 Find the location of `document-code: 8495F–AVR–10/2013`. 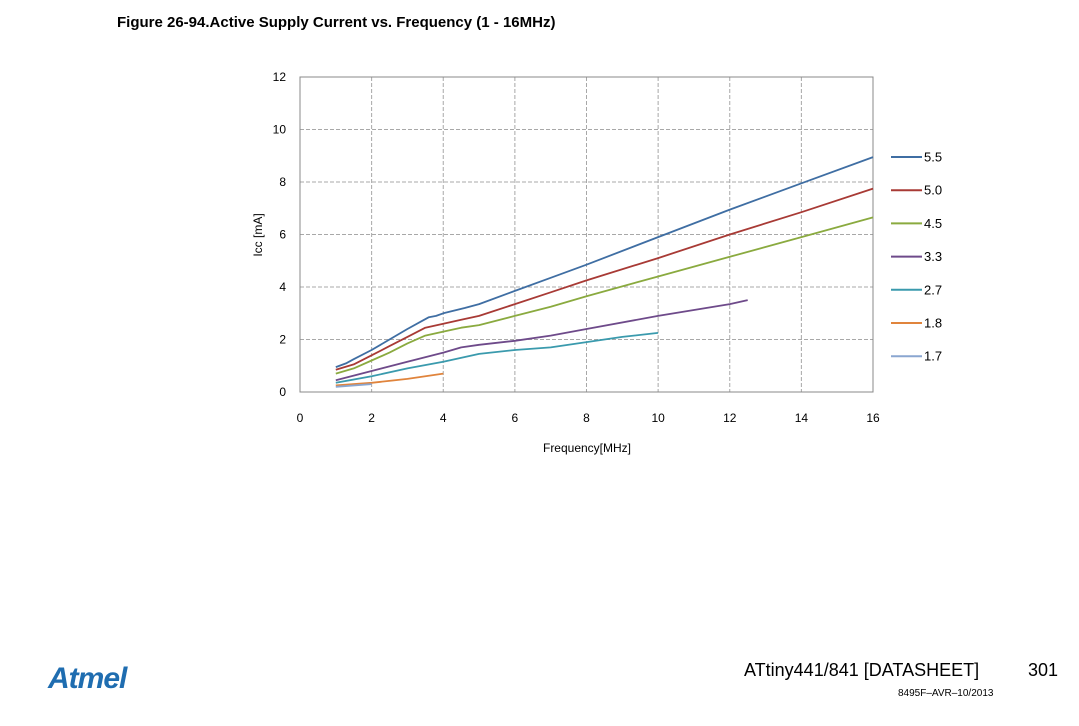

document-code: 8495F–AVR–10/2013 is located at coordinates (946, 693).